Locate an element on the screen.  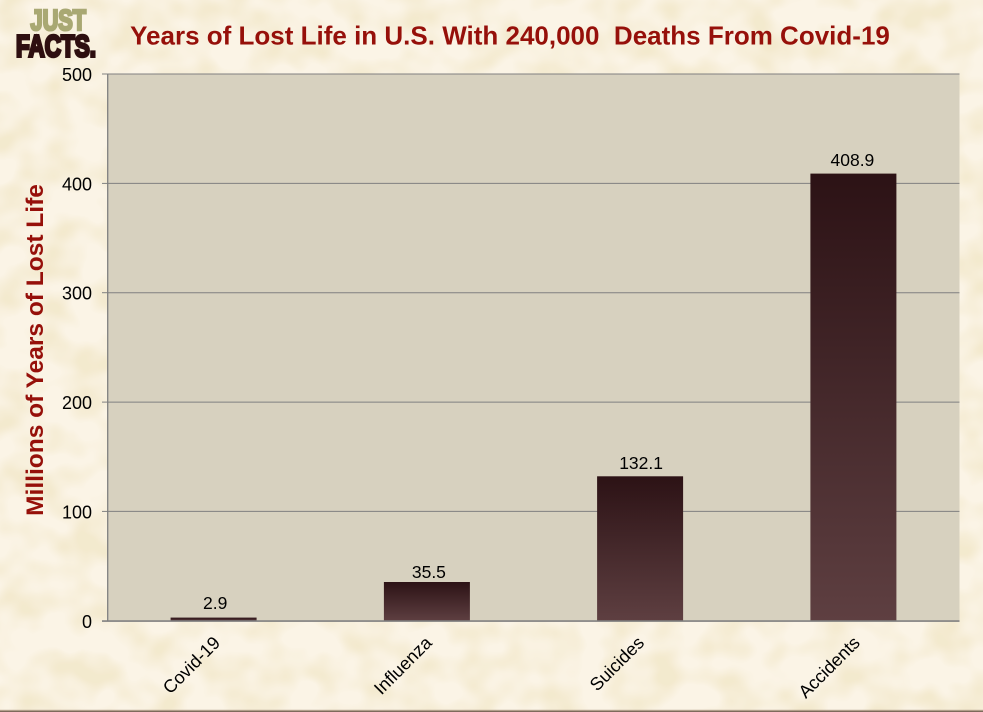
svg-text: JUST is located at coordinates (59, 21).